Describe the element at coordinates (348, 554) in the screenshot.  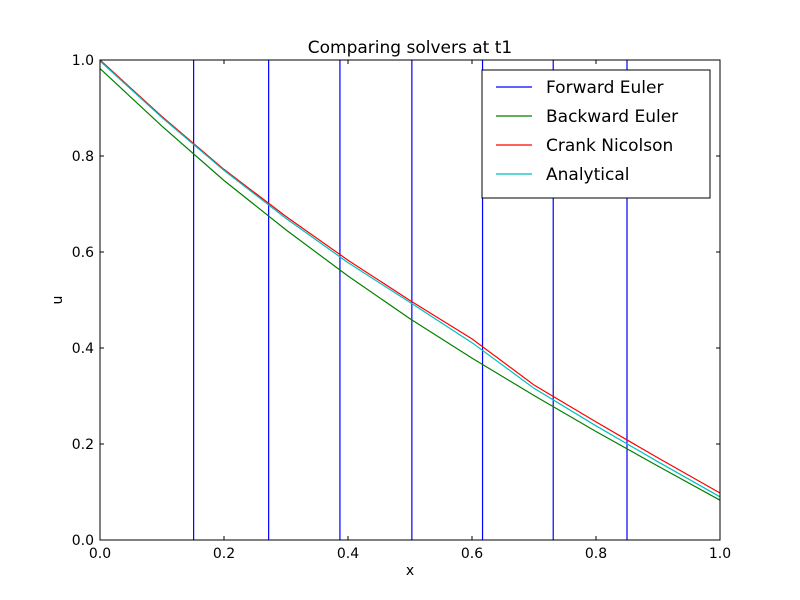
I see `x-tick-label-2: 0.4` at that location.